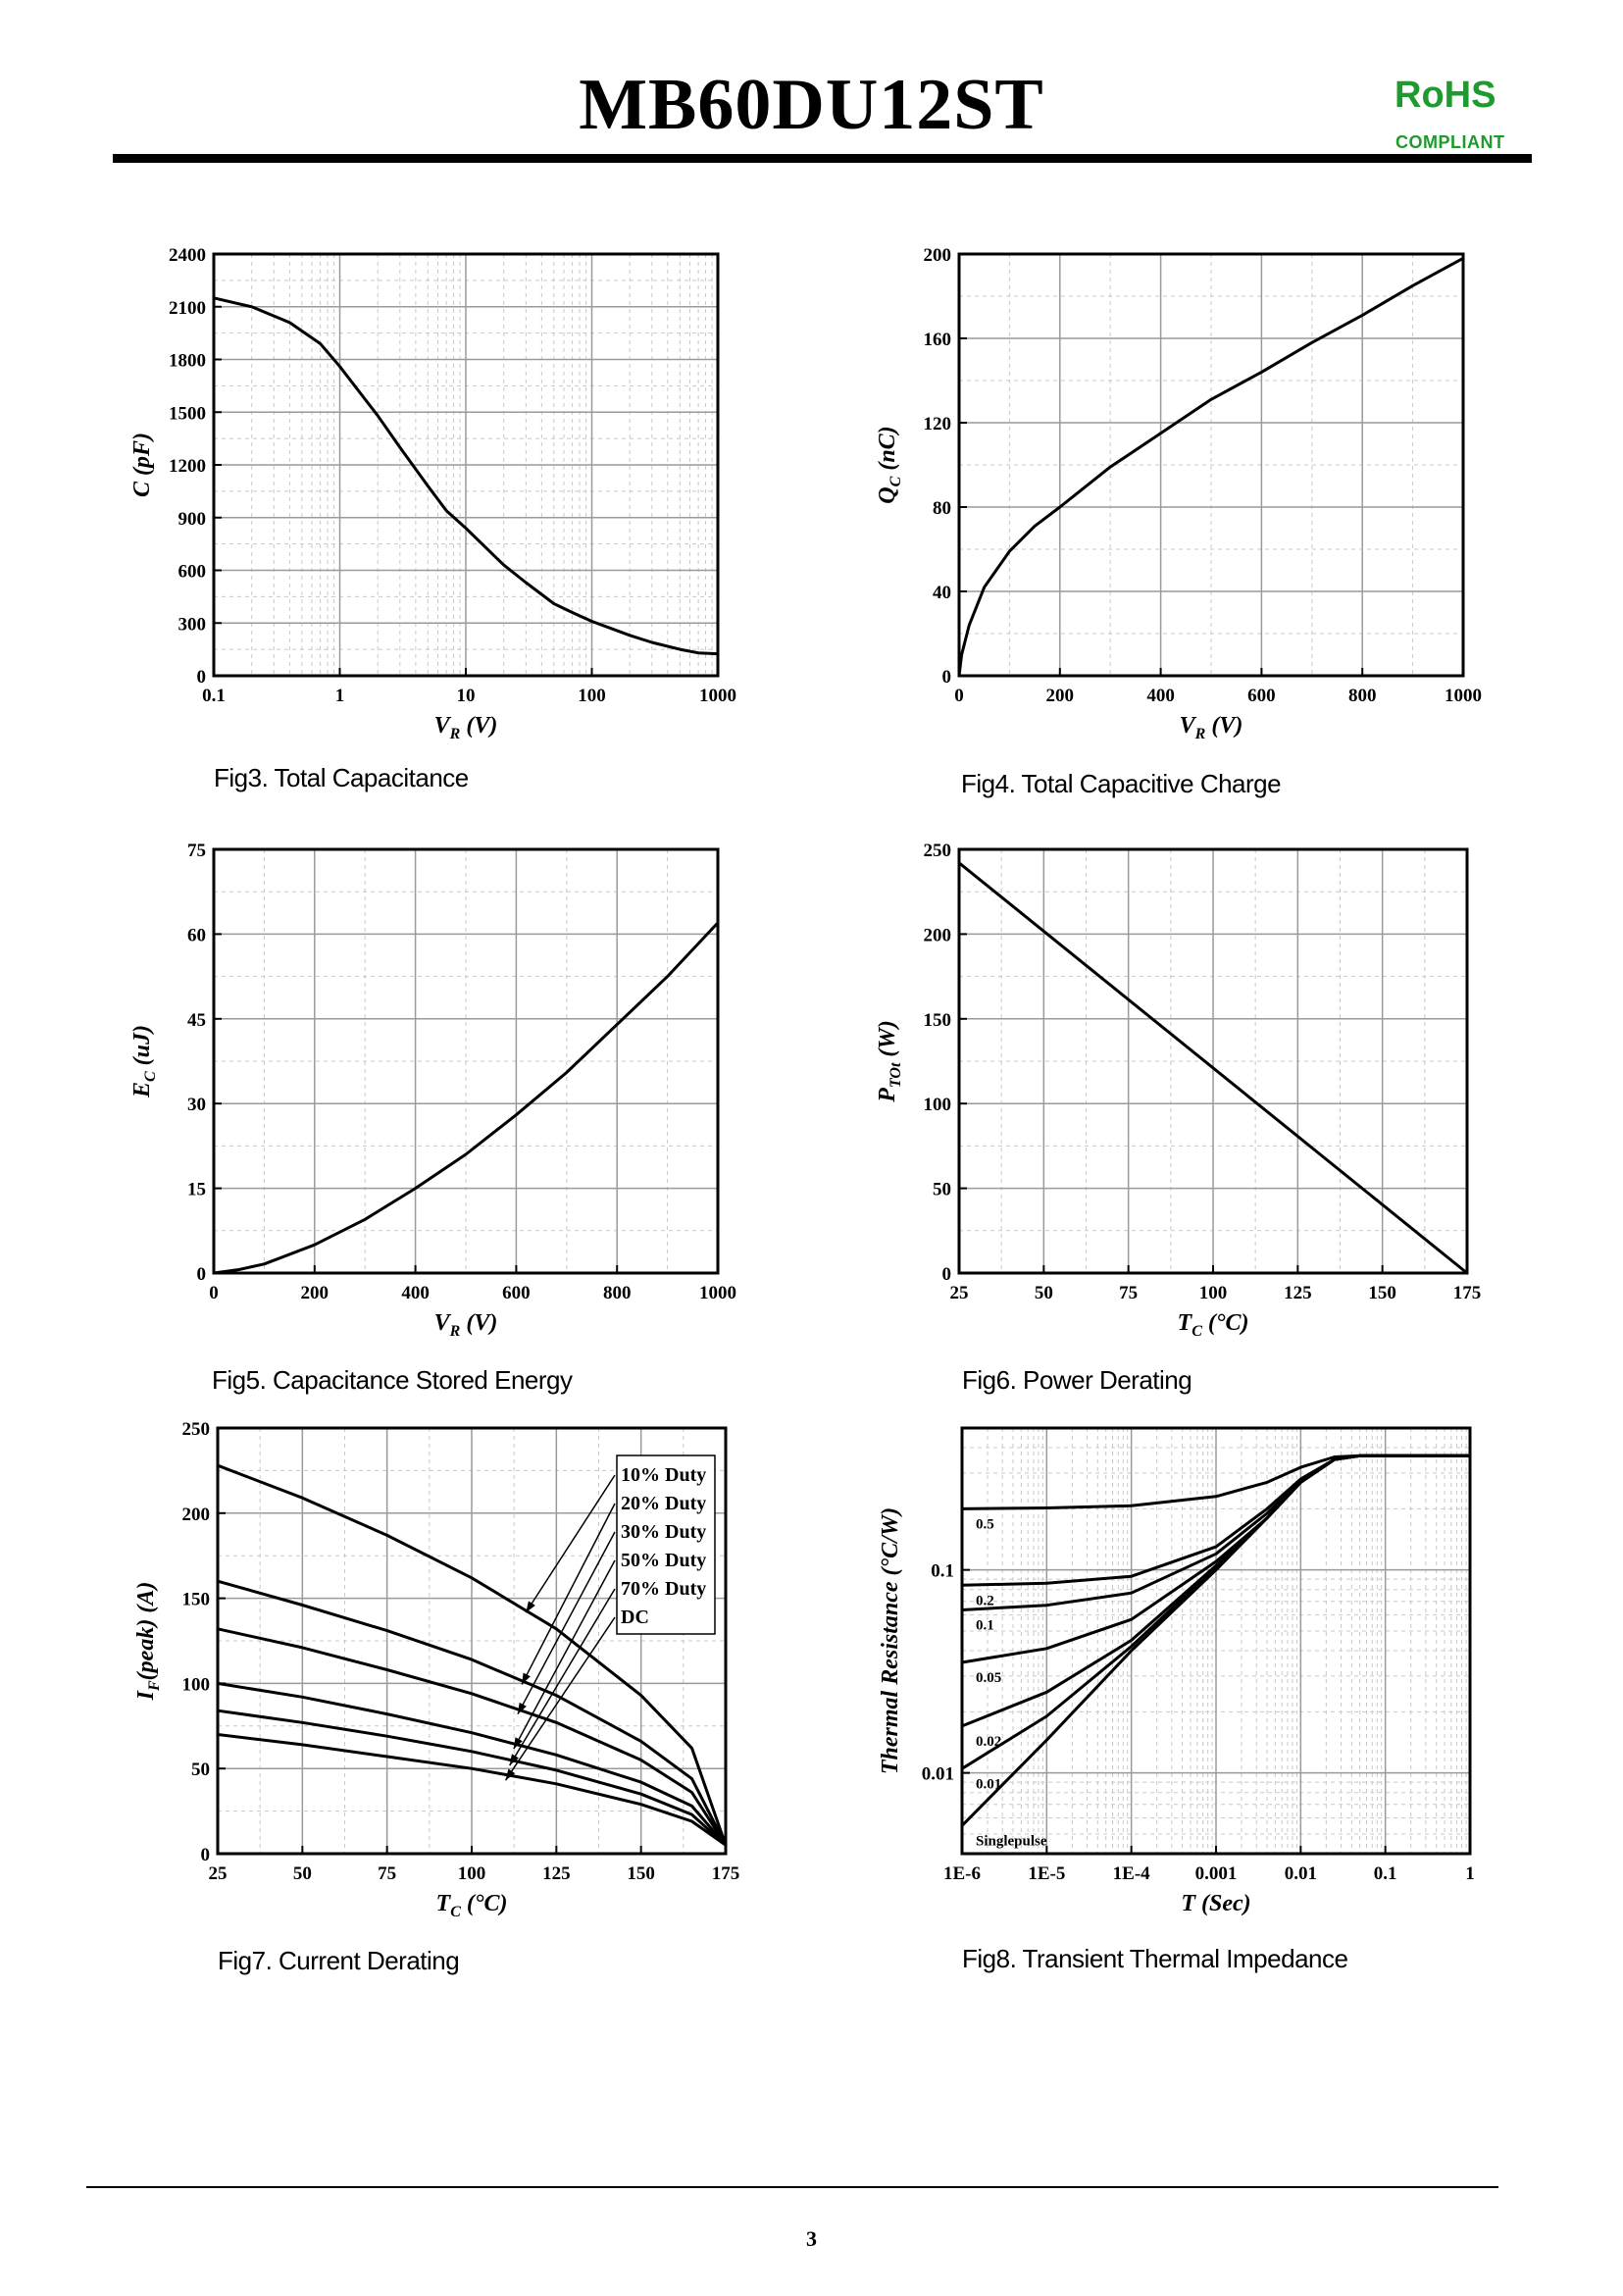  Describe the element at coordinates (641, 1873) in the screenshot. I see `fig7-xtick-label: 150` at that location.